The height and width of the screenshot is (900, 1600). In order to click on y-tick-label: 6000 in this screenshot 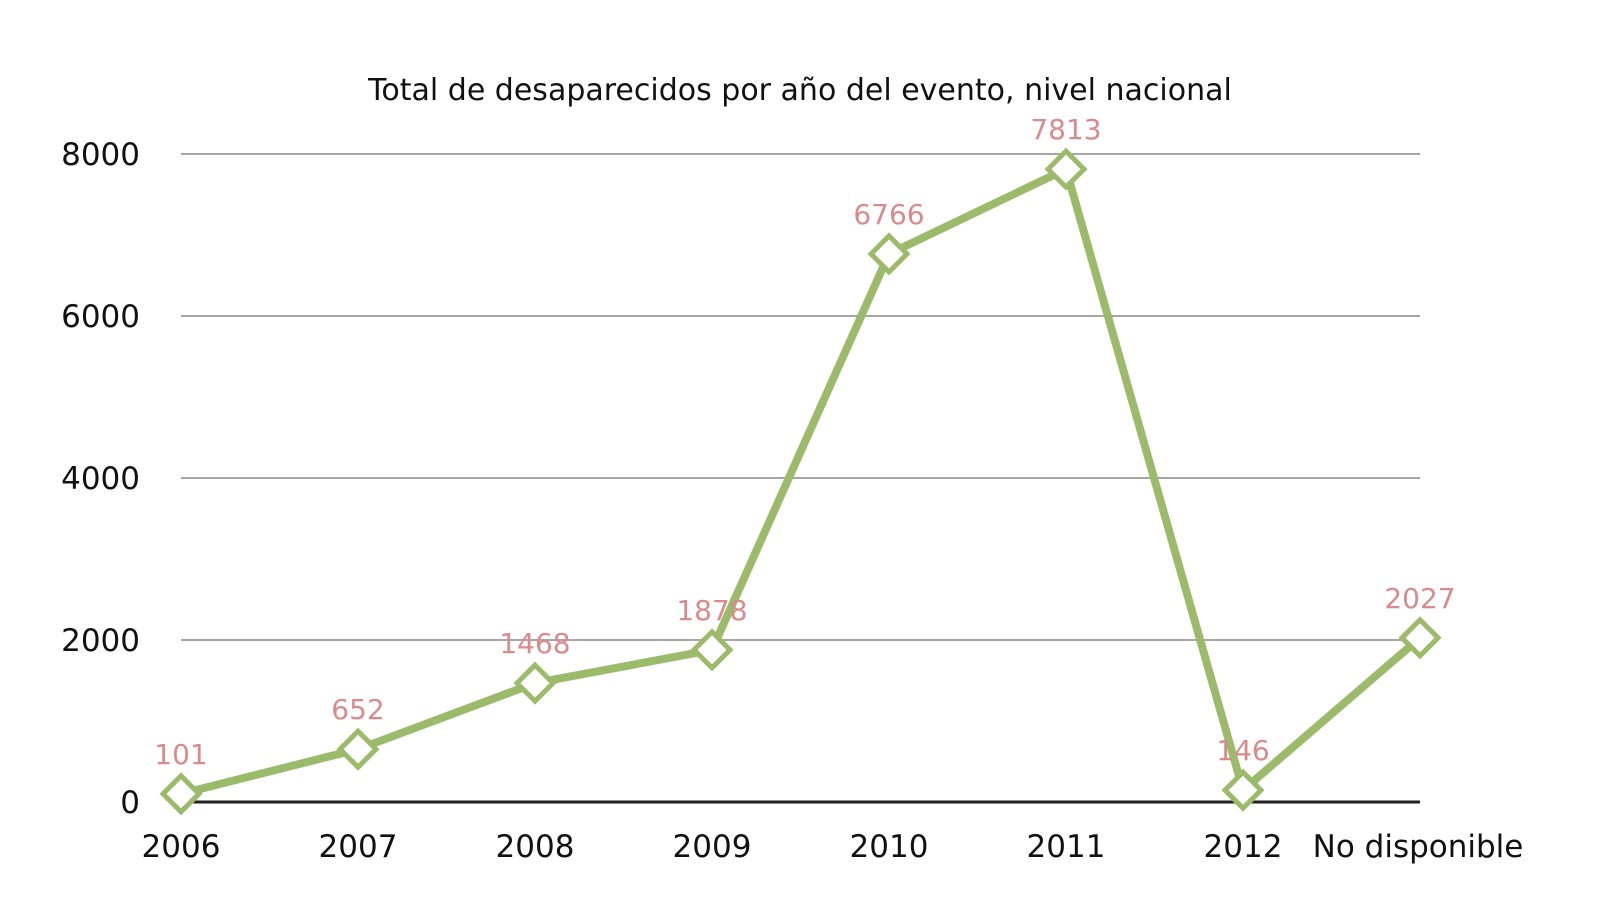, I will do `click(100, 317)`.